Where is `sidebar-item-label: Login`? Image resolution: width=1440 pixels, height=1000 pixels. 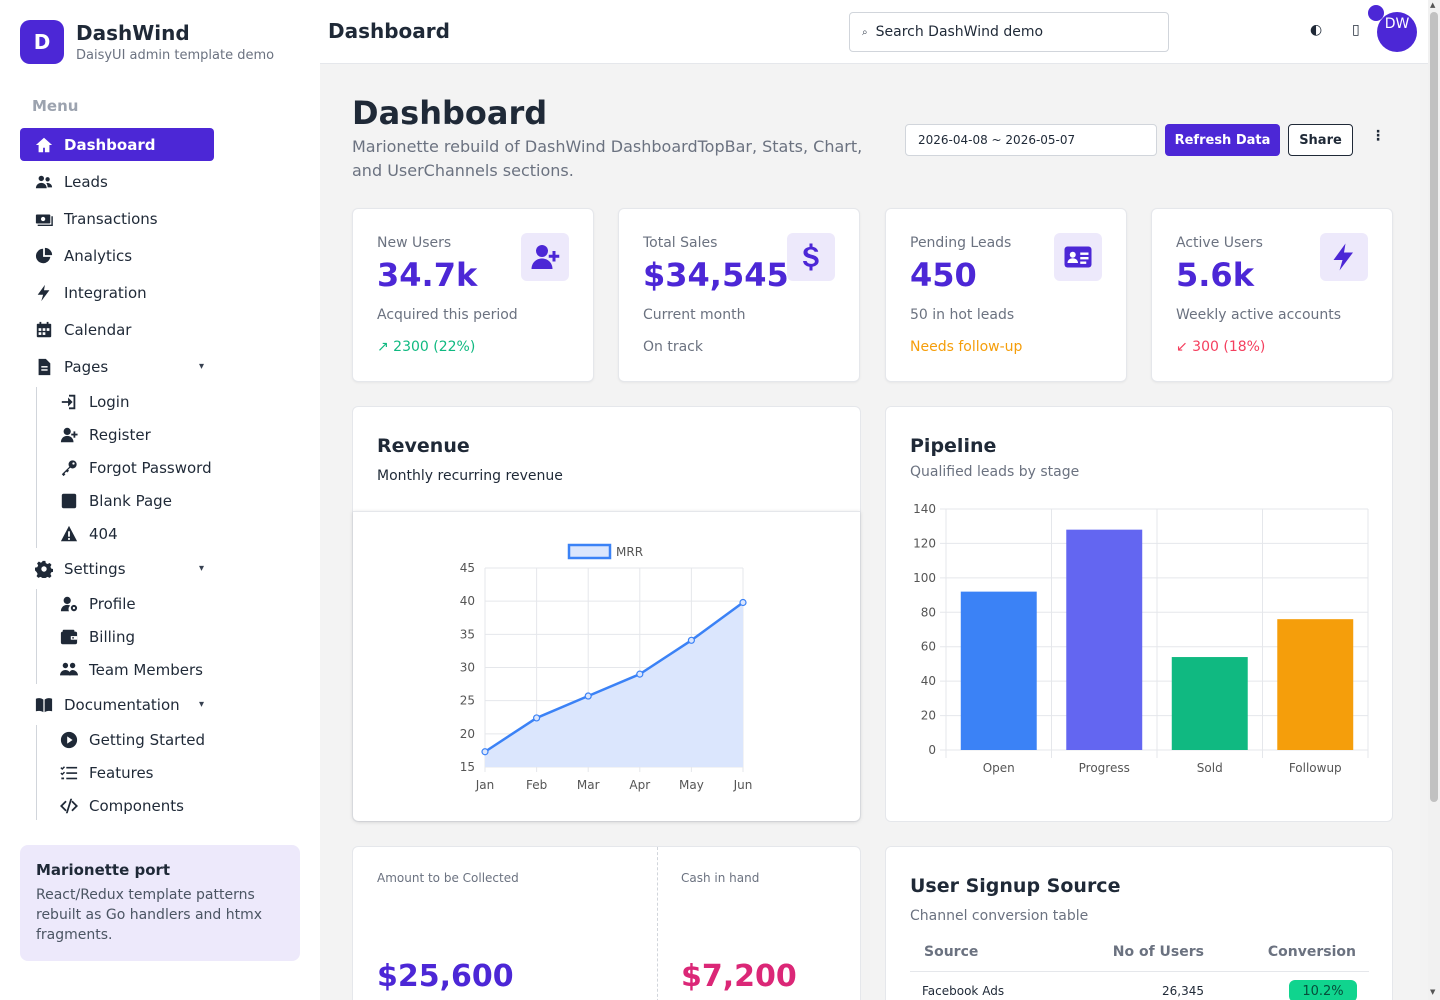
sidebar-item-label: Login is located at coordinates (109, 401).